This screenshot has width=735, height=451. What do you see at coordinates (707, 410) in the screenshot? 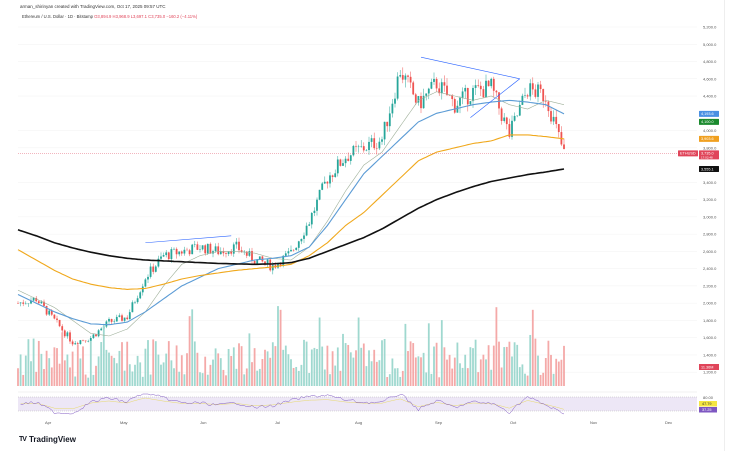
I see `rsi-tag-label: 37.25` at bounding box center [707, 410].